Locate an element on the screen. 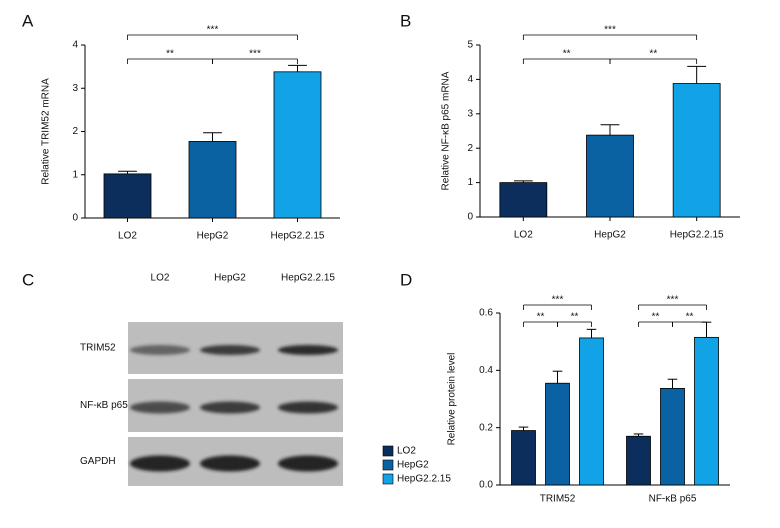 This screenshot has width=780, height=528. y-tick-label: 5 is located at coordinates (470, 45).